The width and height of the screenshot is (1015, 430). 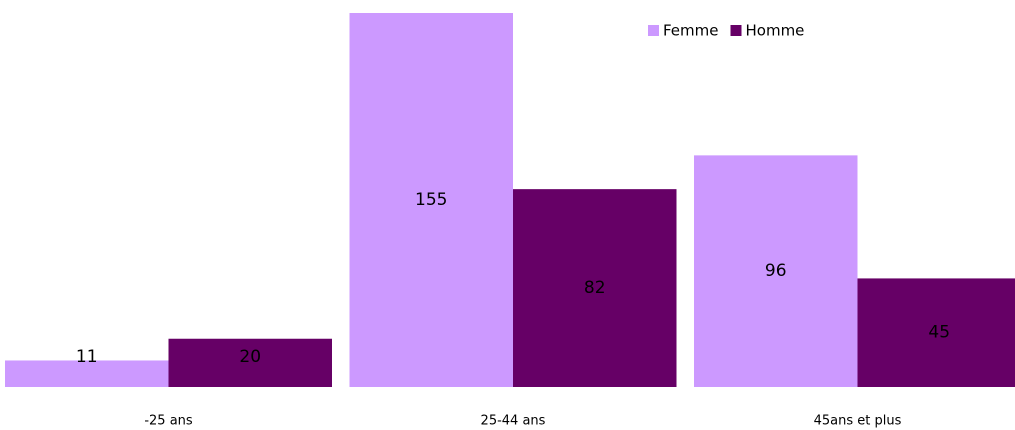 I want to click on legend-label: Homme, so click(x=775, y=31).